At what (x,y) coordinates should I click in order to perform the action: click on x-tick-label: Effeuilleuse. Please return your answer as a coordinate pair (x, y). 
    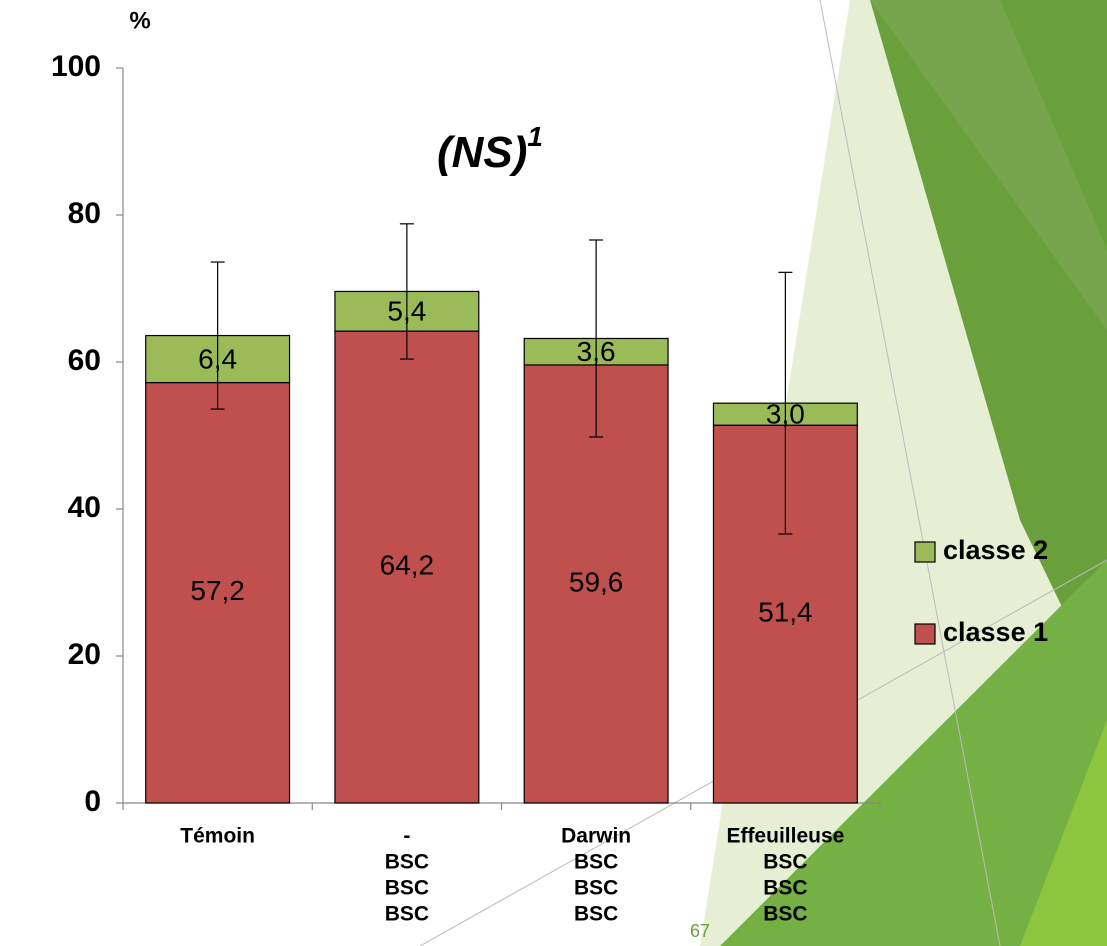
    Looking at the image, I should click on (785, 836).